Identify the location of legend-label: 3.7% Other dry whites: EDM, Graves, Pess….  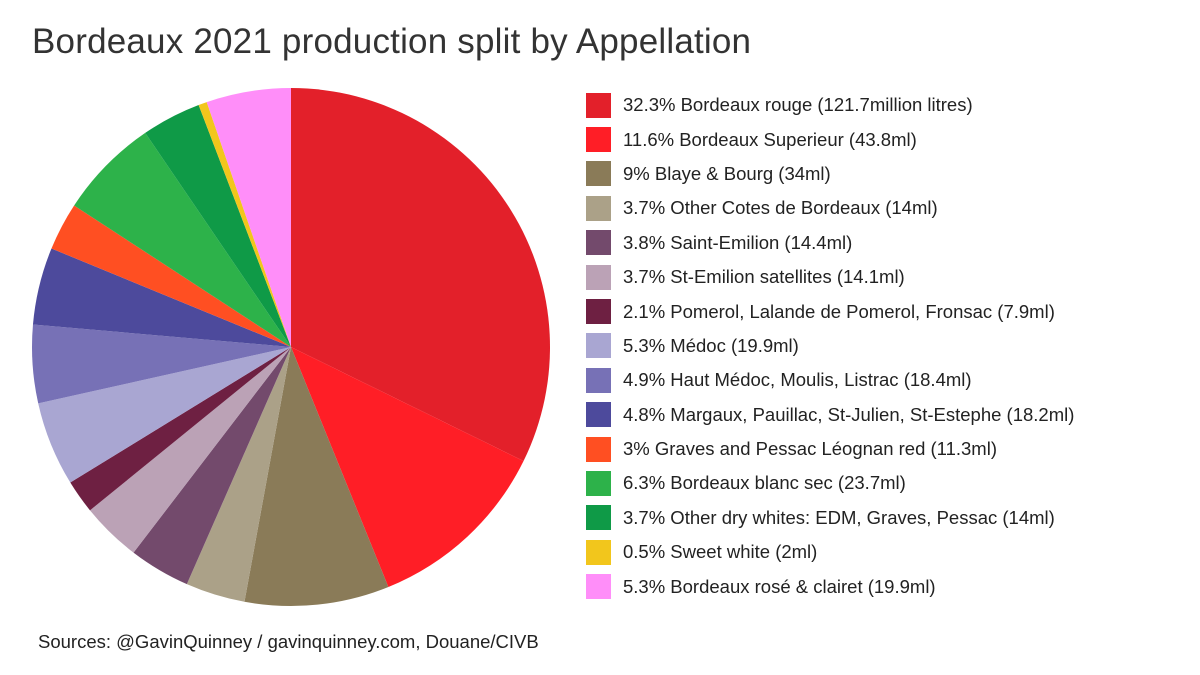
(839, 517).